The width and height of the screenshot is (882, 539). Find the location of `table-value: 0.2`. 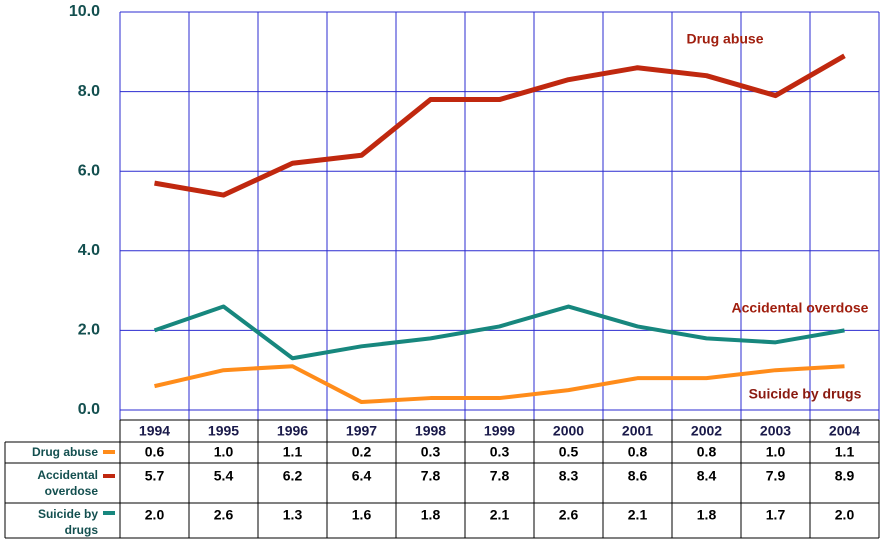

table-value: 0.2 is located at coordinates (362, 452).